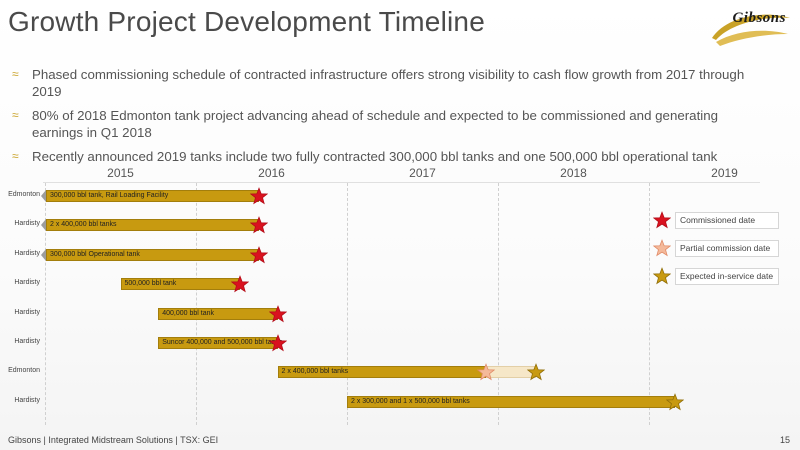 The image size is (800, 450). I want to click on project-bar-label: Suncor 400,000 and 500,000 bbl tanks, so click(222, 342).